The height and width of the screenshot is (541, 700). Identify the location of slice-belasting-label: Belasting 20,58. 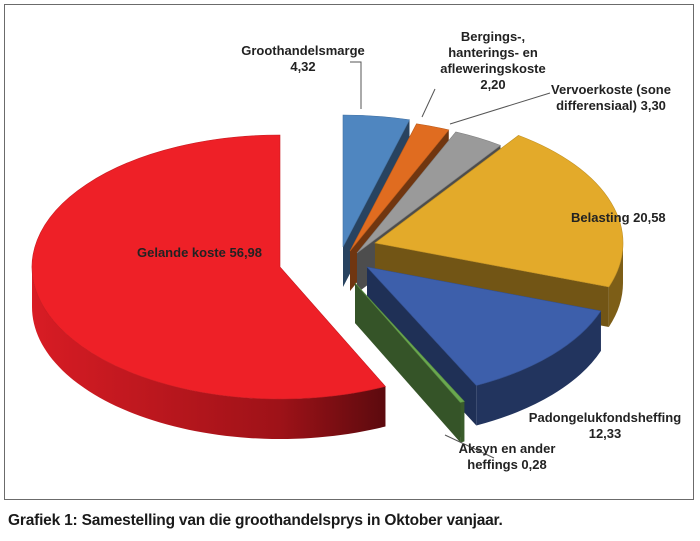
(618, 217).